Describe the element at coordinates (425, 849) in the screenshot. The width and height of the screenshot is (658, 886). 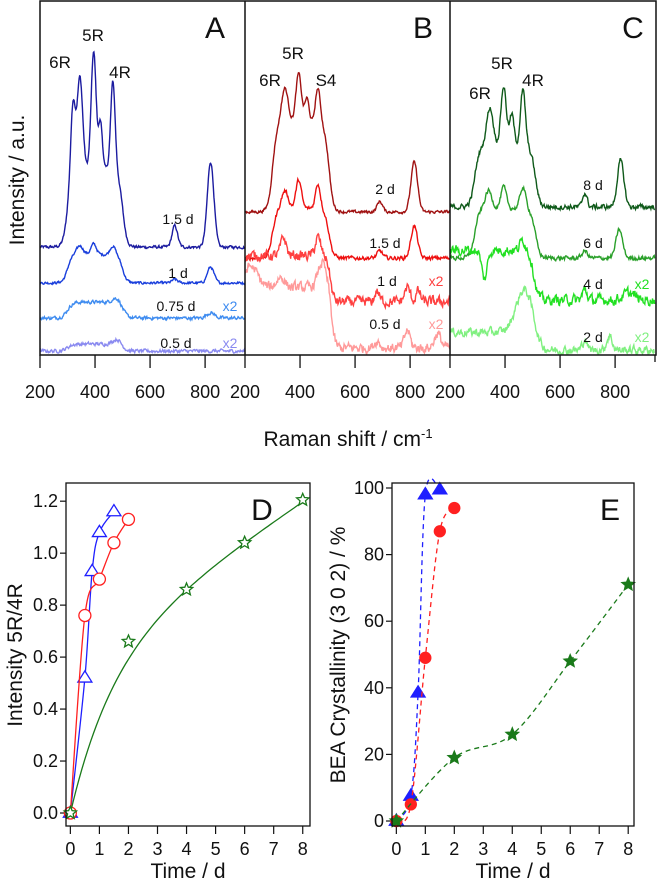
I see `x-tick-label: 1` at that location.